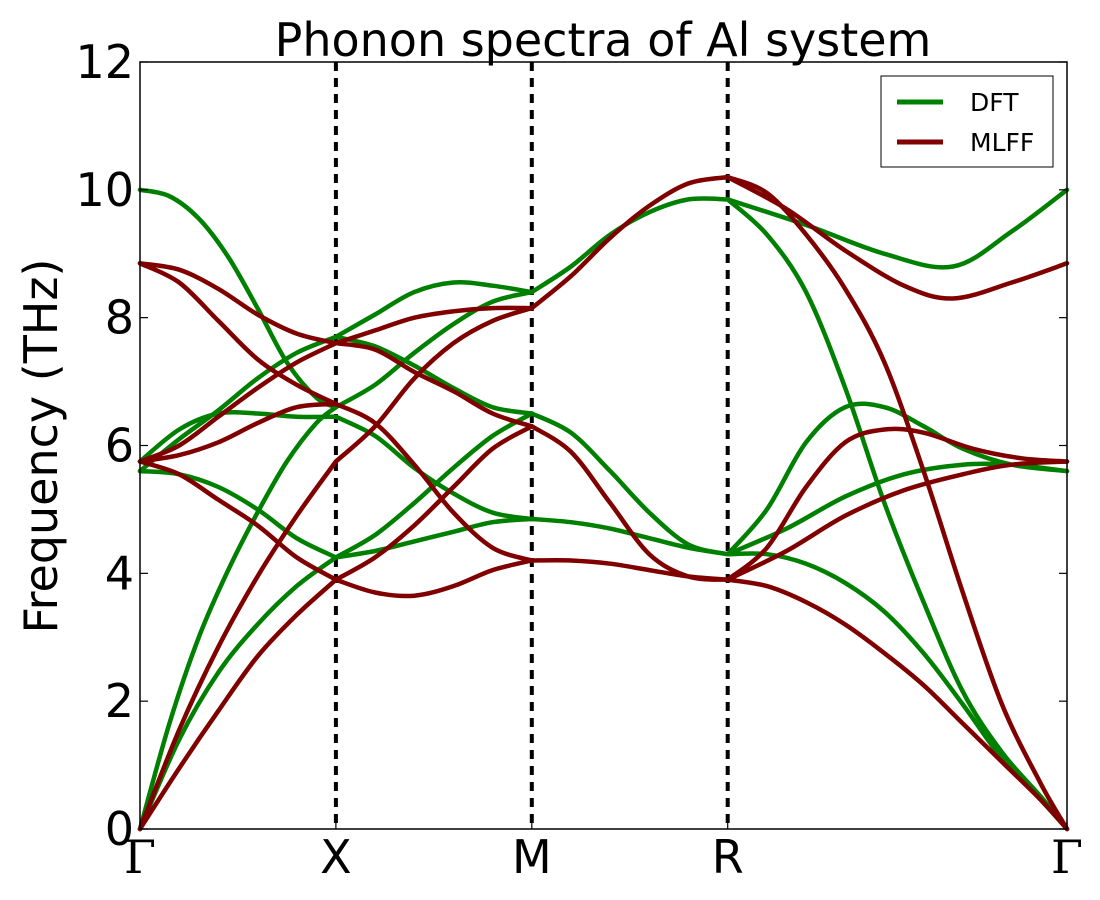 The width and height of the screenshot is (1100, 900). I want to click on legend-box, so click(967, 121).